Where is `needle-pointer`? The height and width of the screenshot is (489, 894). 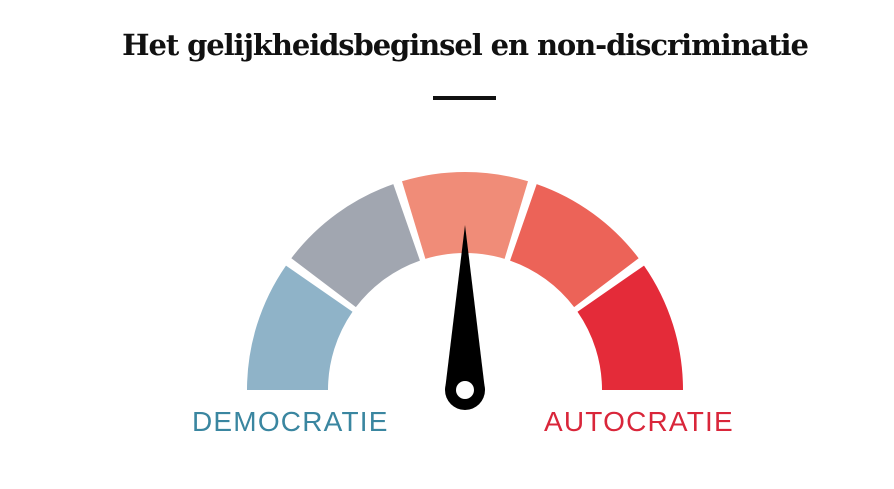 needle-pointer is located at coordinates (465, 307).